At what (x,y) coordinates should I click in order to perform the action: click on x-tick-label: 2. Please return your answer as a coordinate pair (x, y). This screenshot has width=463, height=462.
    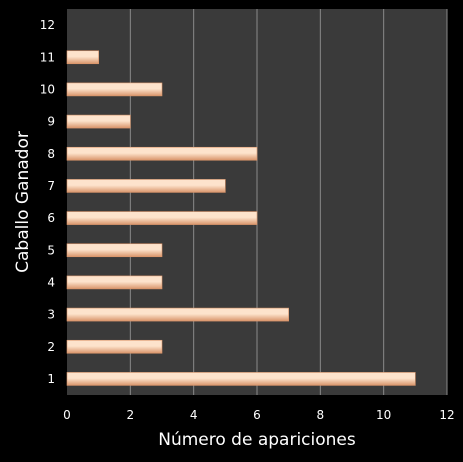
    Looking at the image, I should click on (131, 415).